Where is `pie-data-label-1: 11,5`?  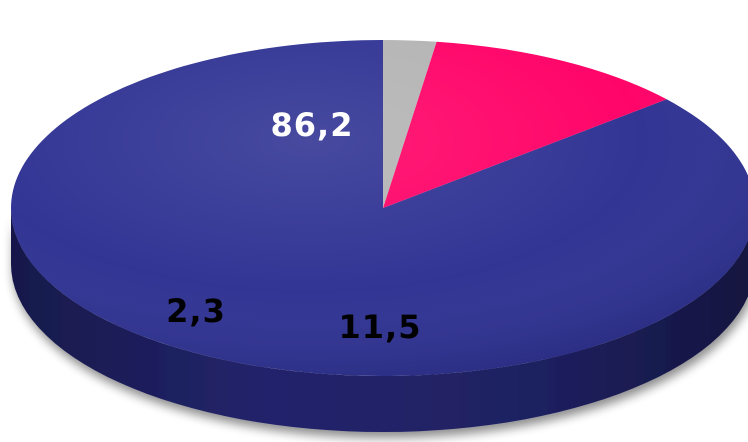 pie-data-label-1: 11,5 is located at coordinates (380, 327).